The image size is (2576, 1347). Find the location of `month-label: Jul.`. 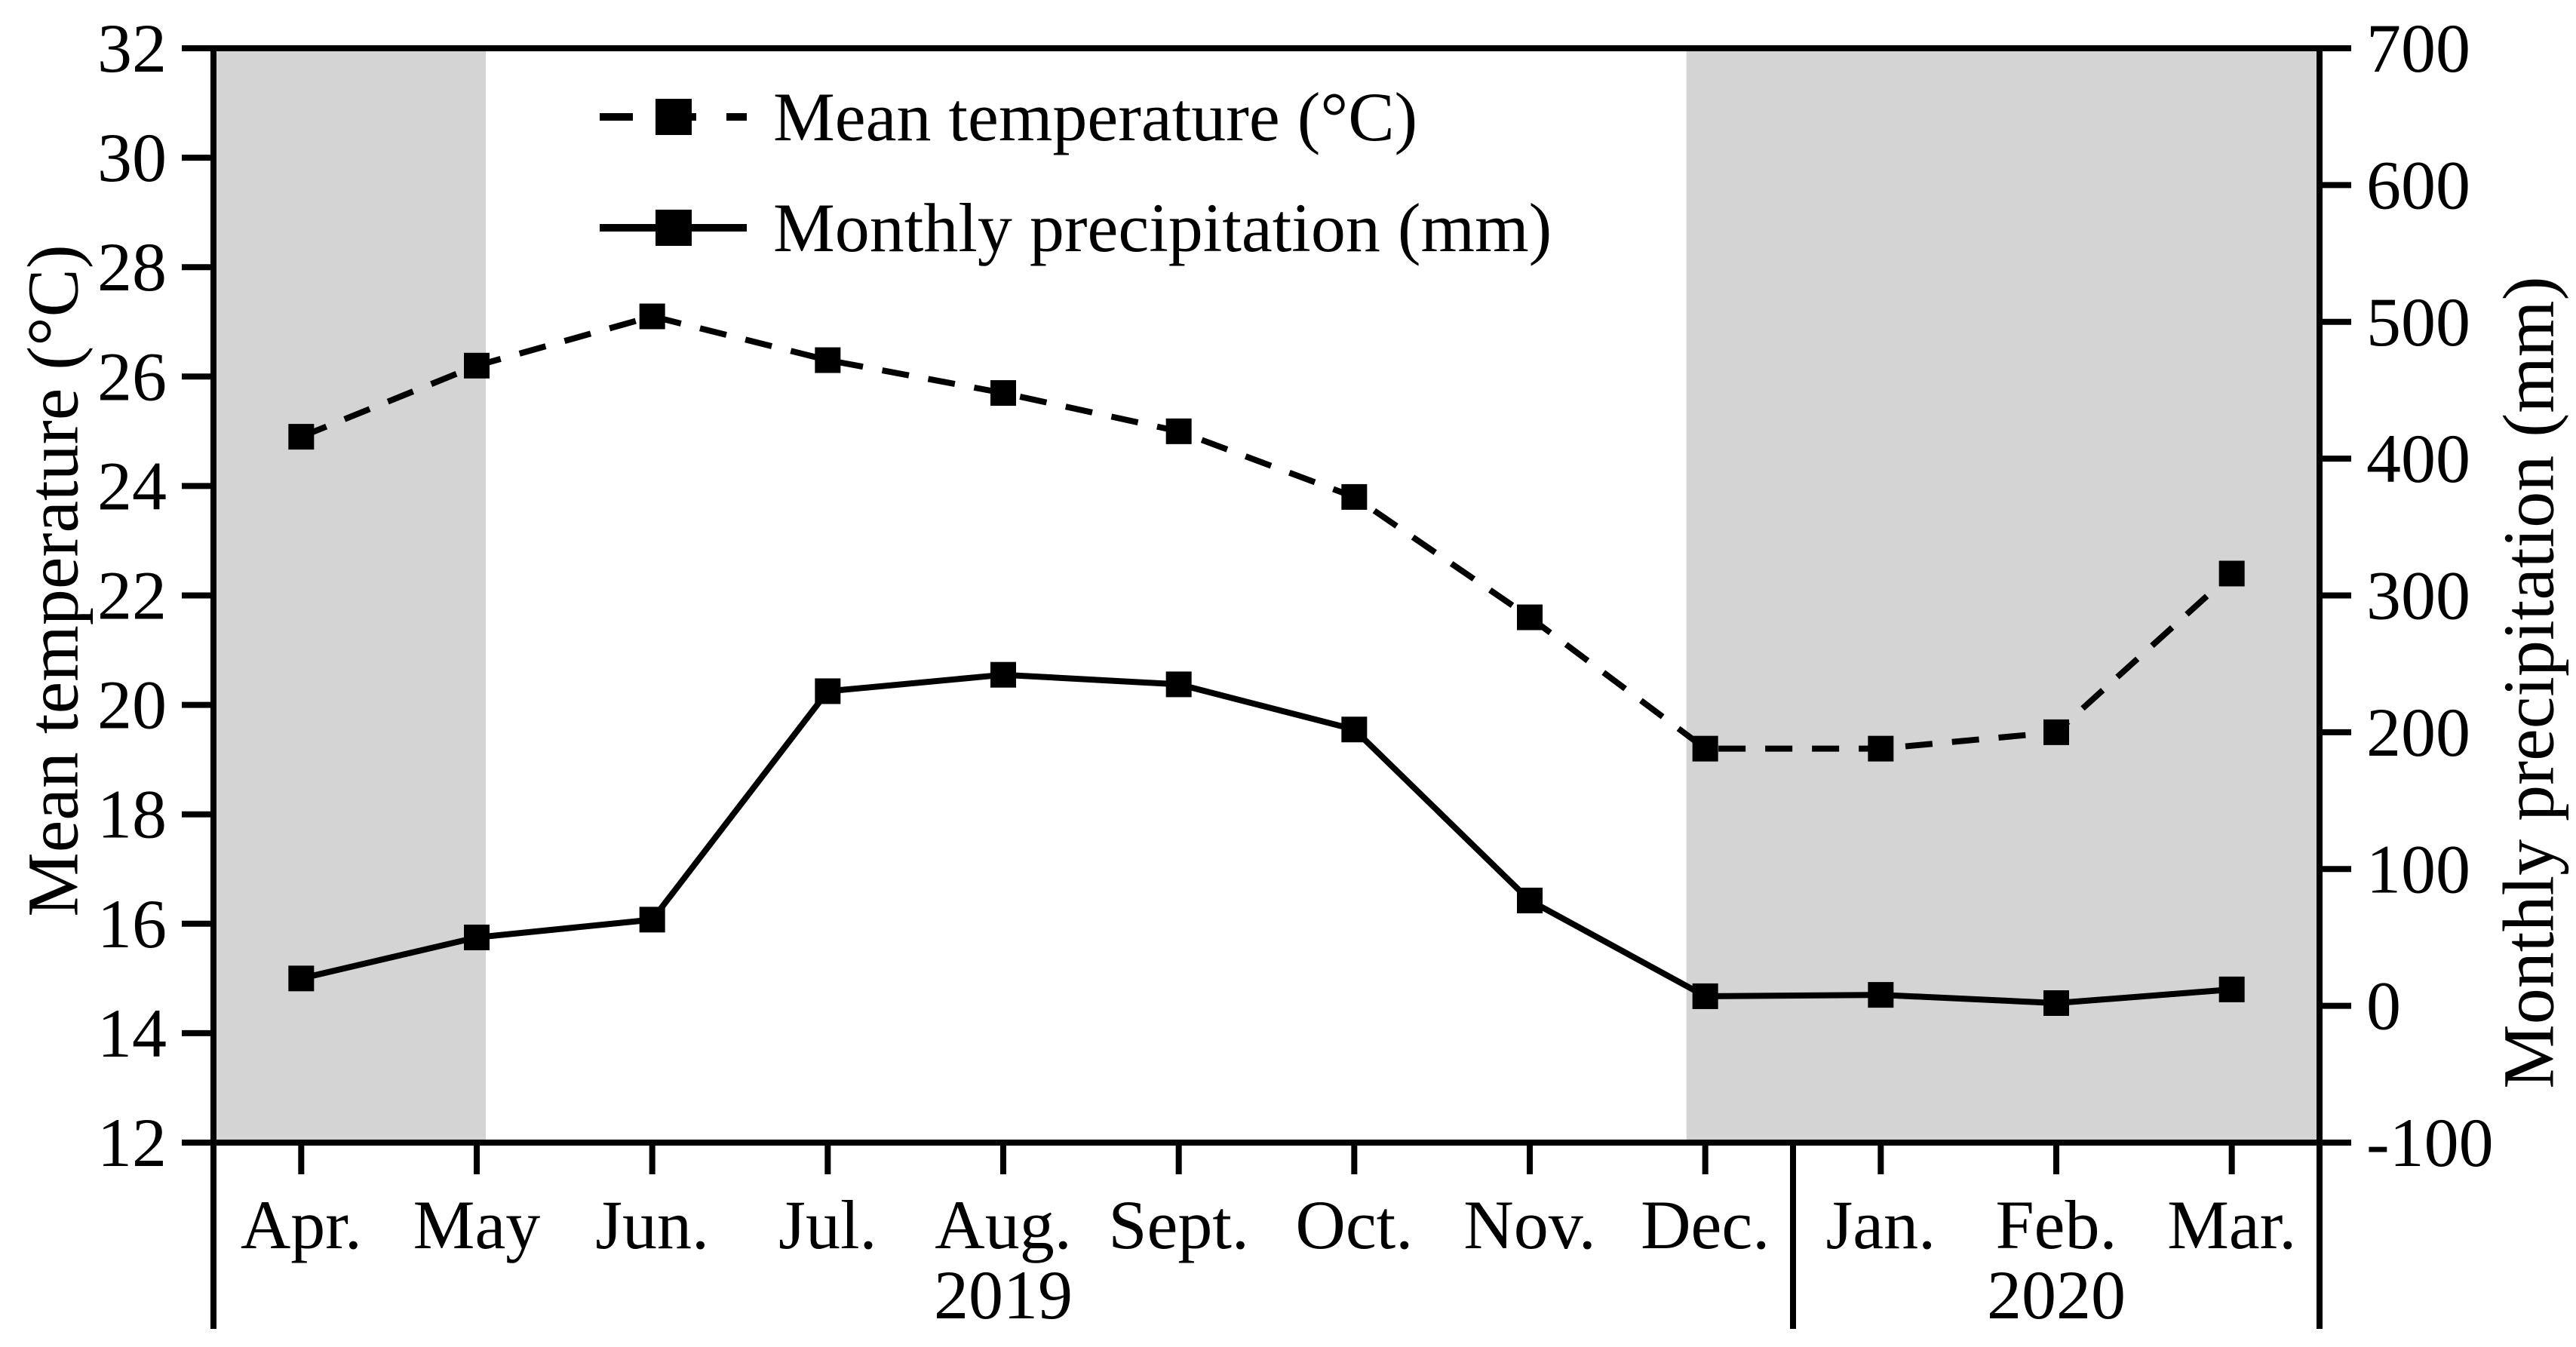

month-label: Jul. is located at coordinates (827, 1224).